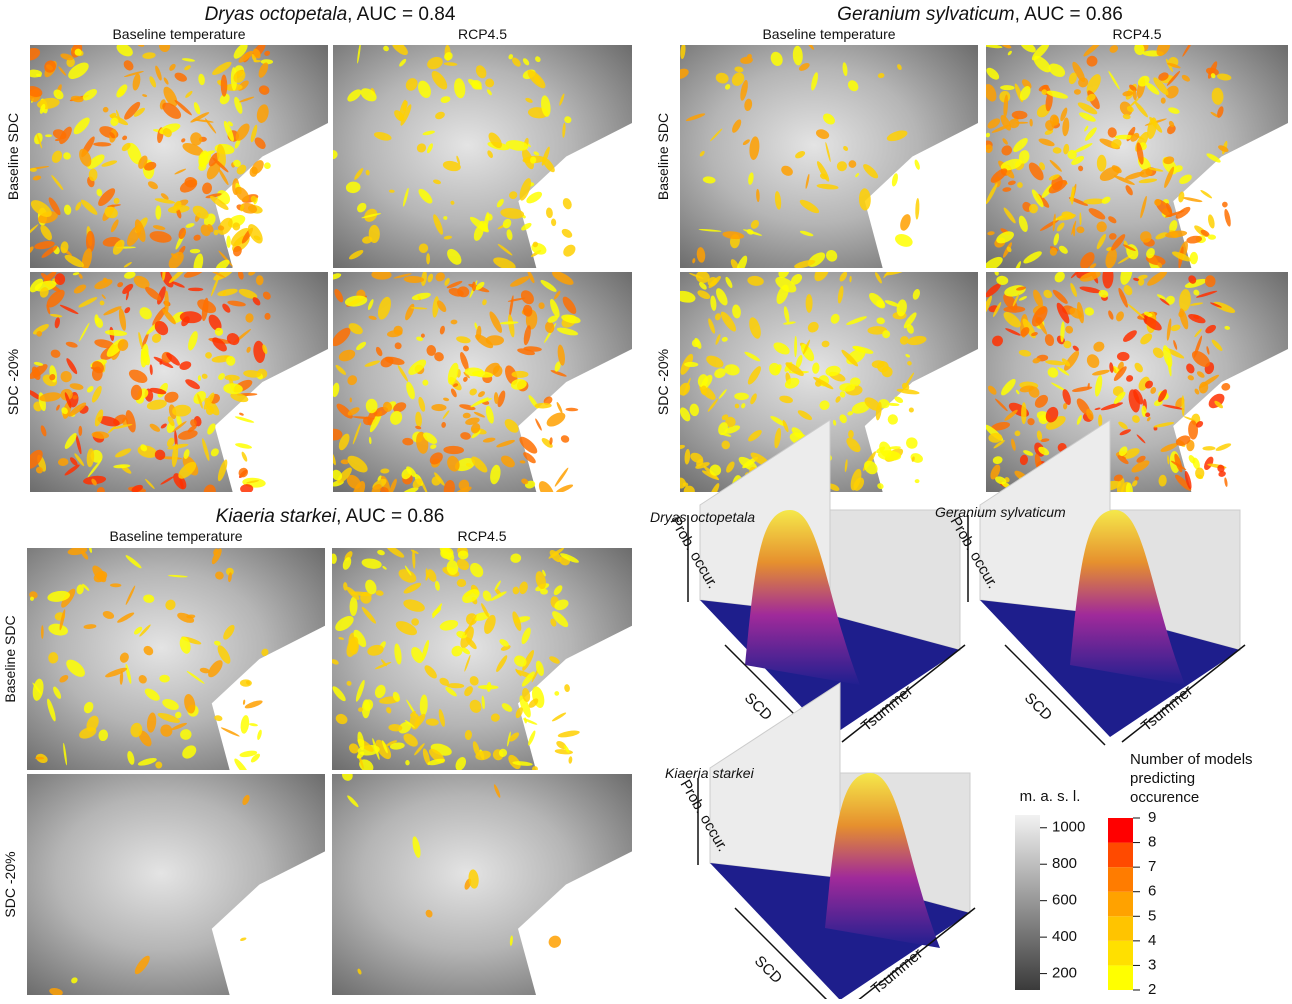 The width and height of the screenshot is (1292, 1004). What do you see at coordinates (390, 516) in the screenshot?
I see `auc-text: , AUC = 0.86` at bounding box center [390, 516].